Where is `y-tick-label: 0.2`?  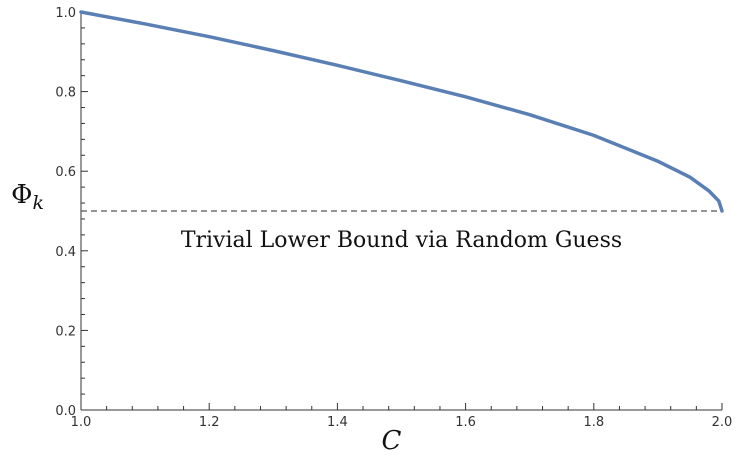 y-tick-label: 0.2 is located at coordinates (65, 331).